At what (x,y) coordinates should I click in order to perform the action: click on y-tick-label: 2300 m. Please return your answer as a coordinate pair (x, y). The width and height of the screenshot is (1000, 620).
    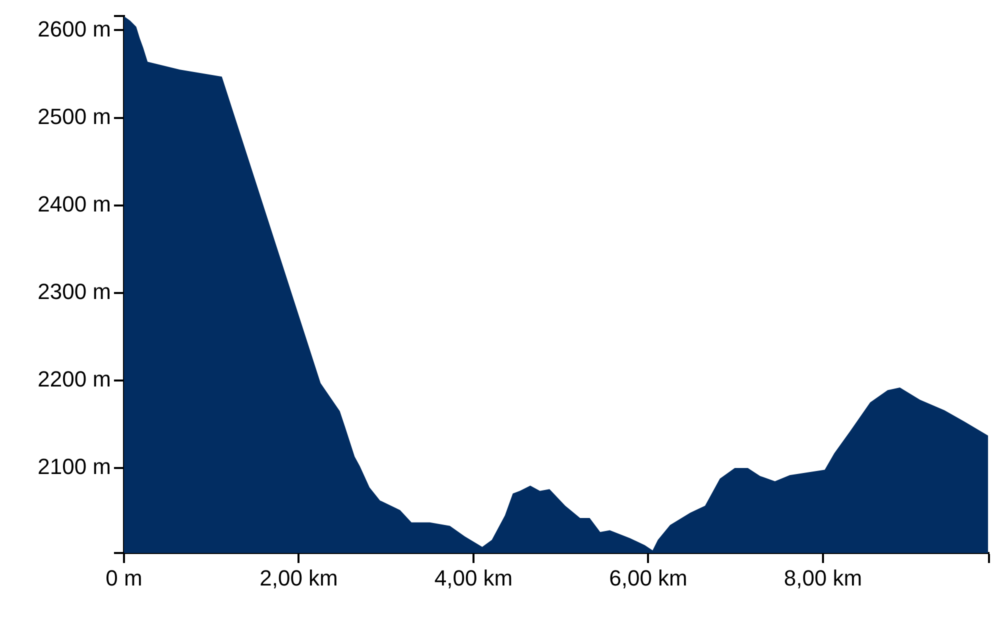
    Looking at the image, I should click on (74, 291).